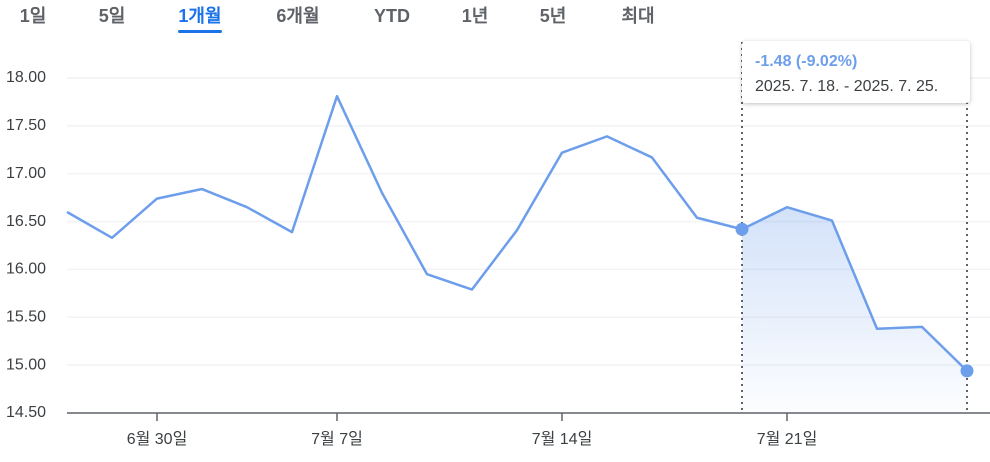 This screenshot has height=462, width=990. What do you see at coordinates (26, 77) in the screenshot?
I see `y-tick-label: 18.00` at bounding box center [26, 77].